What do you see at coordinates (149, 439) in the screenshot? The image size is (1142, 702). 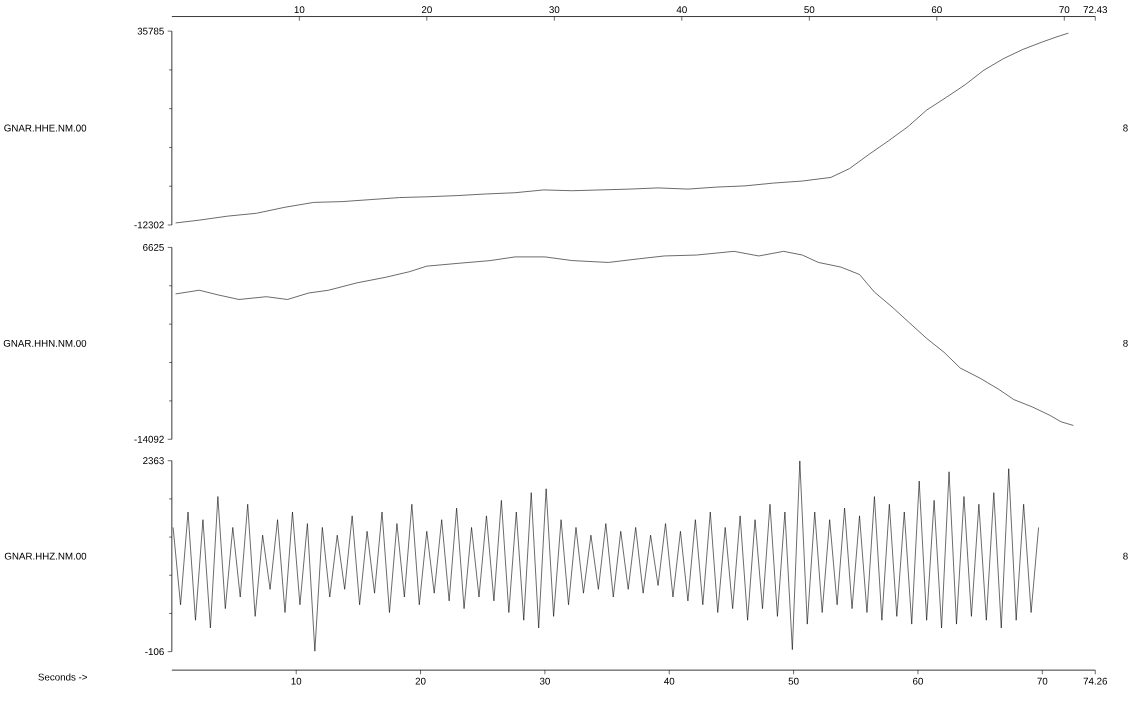 I see `y-tick-label: -14092` at bounding box center [149, 439].